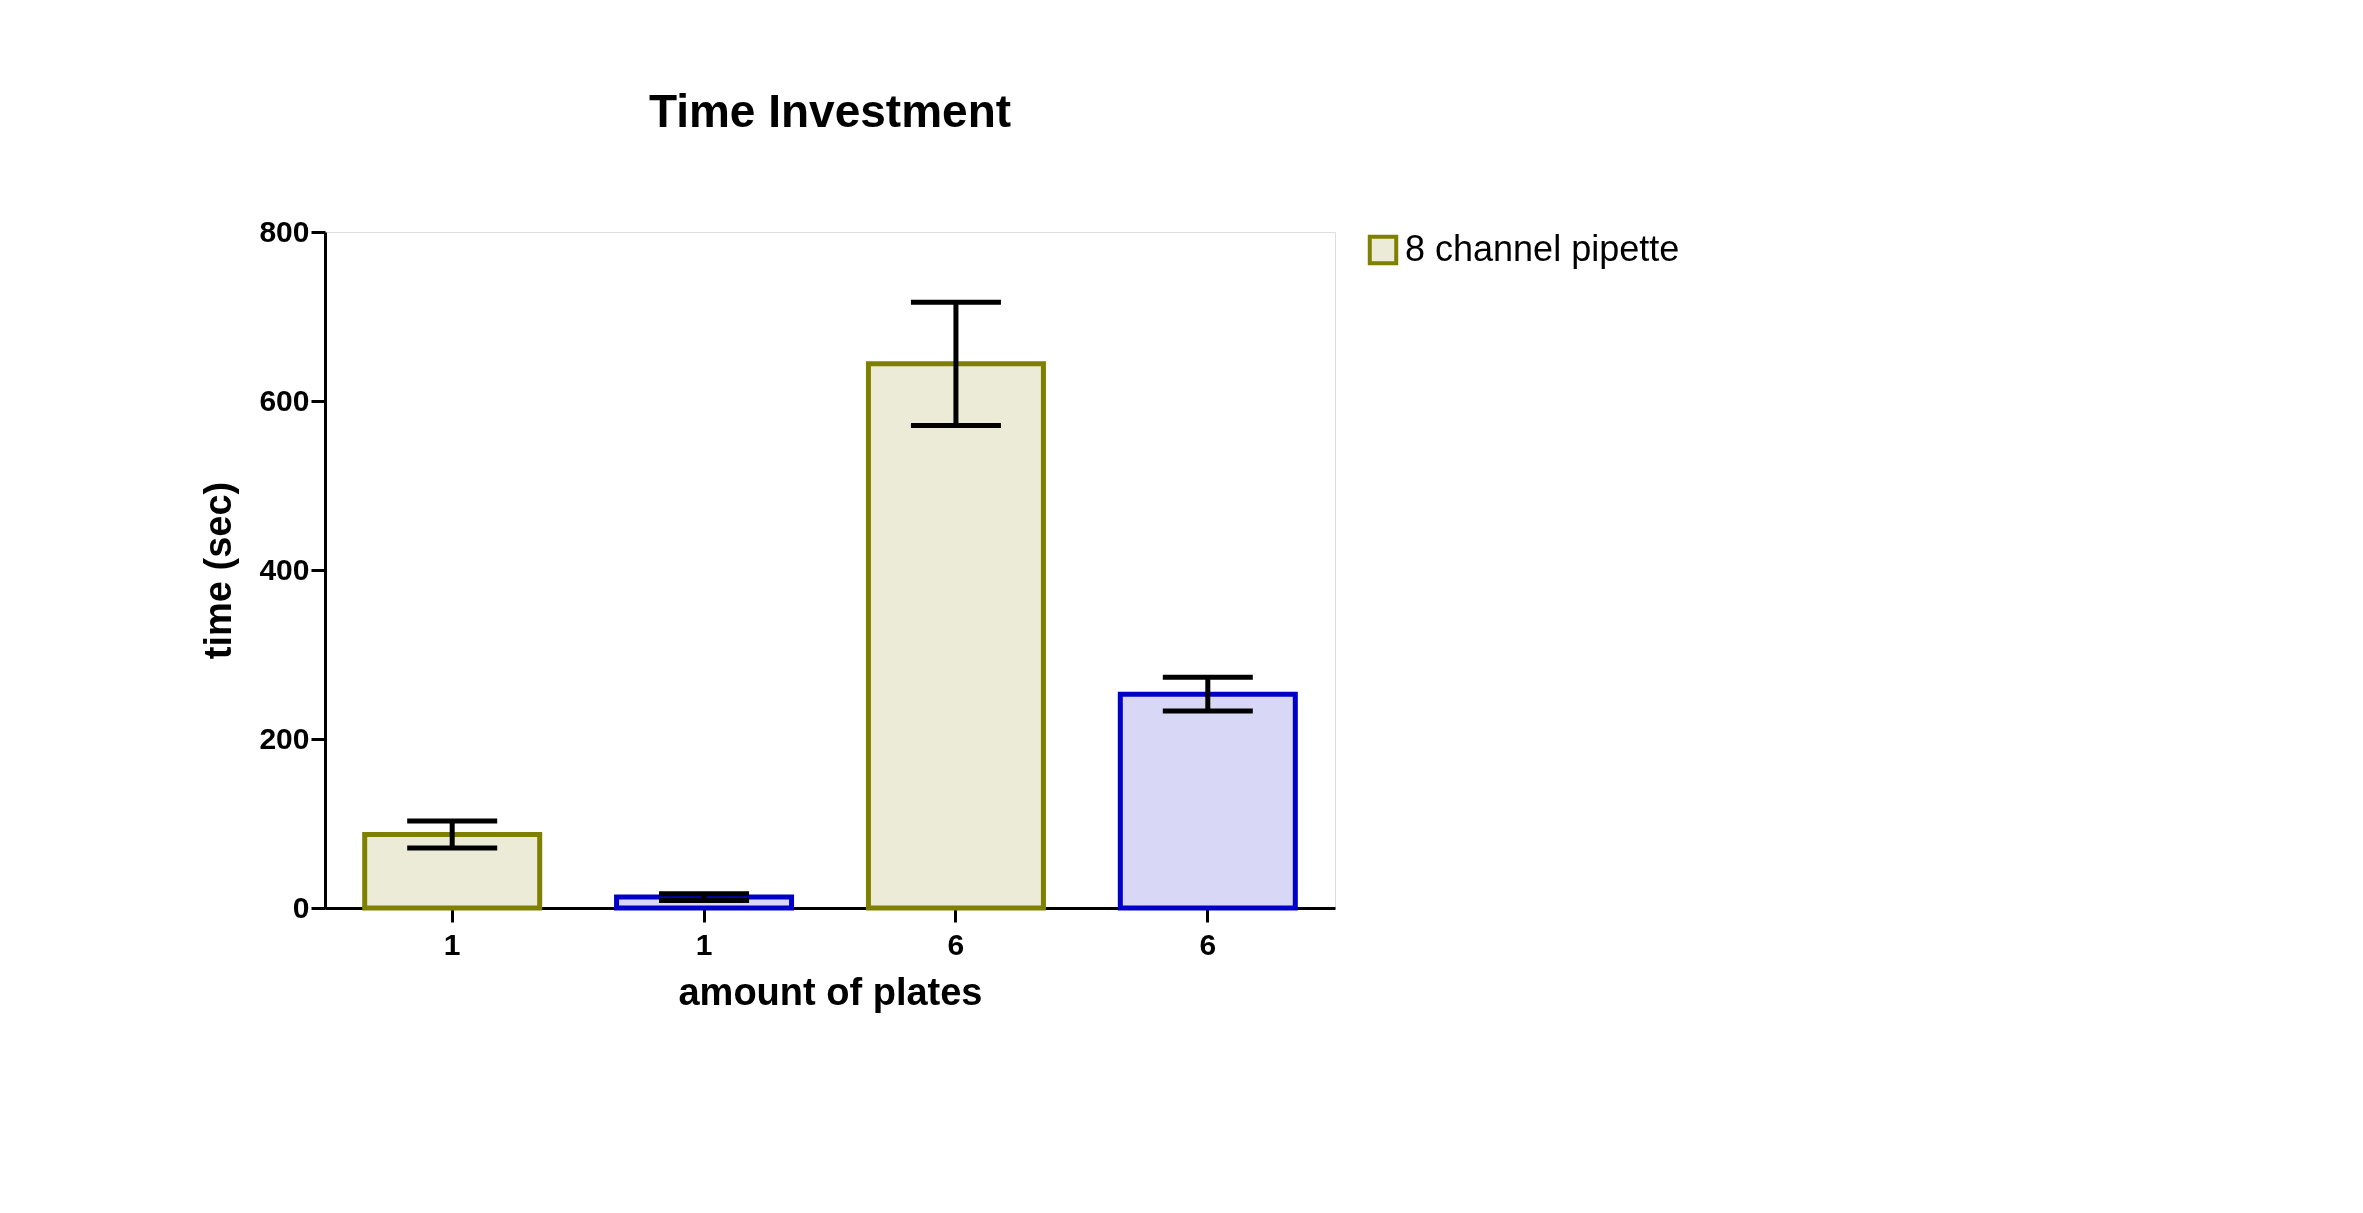  Describe the element at coordinates (830, 991) in the screenshot. I see `x-axis-title: amount of plates` at that location.